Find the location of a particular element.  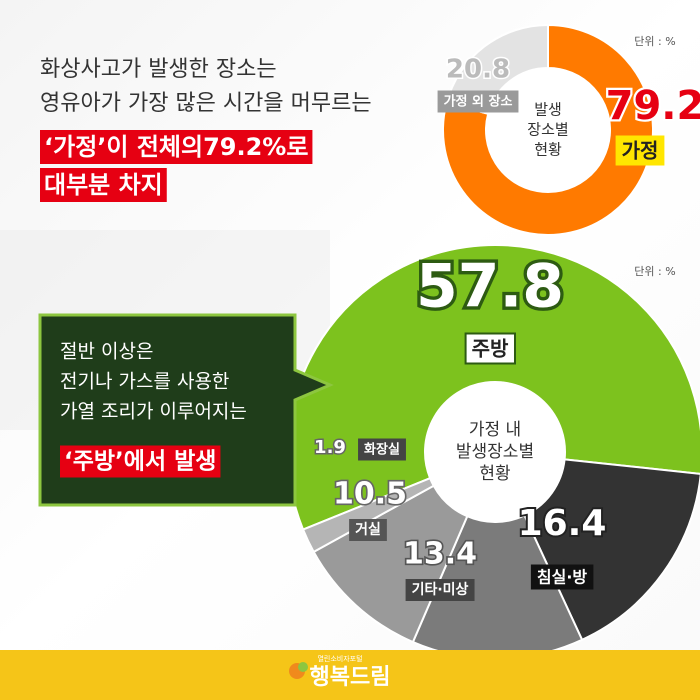

category-label-group: 가정 is located at coordinates (640, 150).